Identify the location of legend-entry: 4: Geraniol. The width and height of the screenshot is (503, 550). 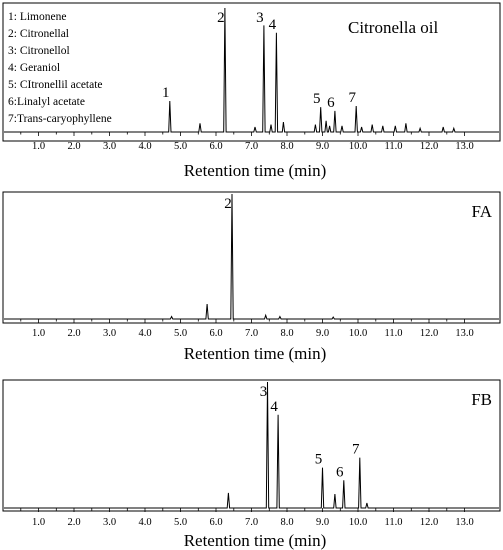
(34, 68).